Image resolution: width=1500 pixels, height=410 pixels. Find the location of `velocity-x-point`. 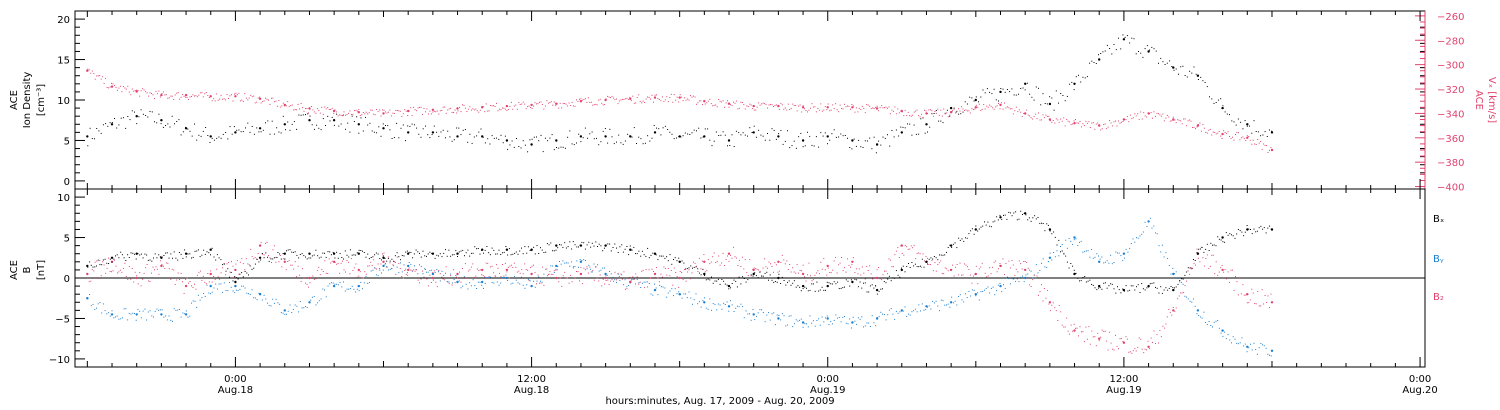

velocity-x-point is located at coordinates (433, 110).